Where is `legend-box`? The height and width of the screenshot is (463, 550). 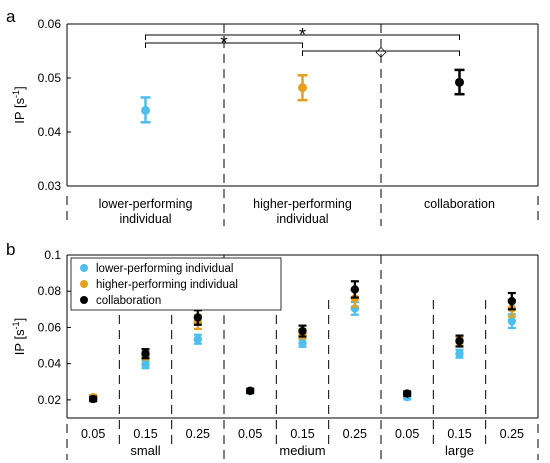 legend-box is located at coordinates (176, 284).